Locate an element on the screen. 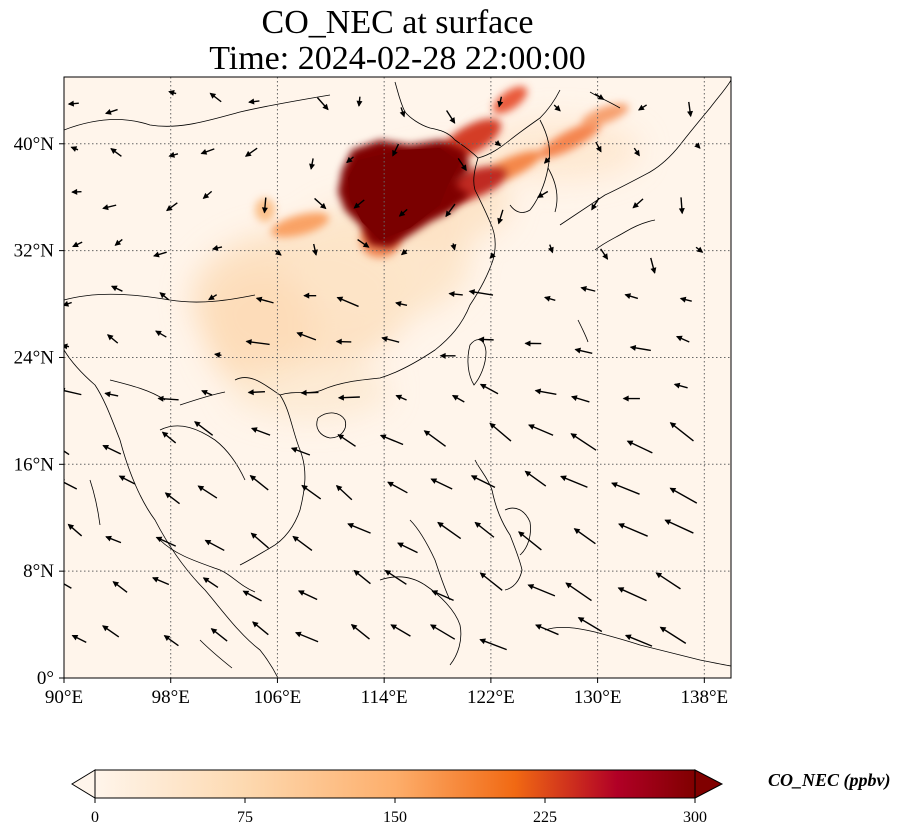  colorbar-gradient is located at coordinates (395, 784).